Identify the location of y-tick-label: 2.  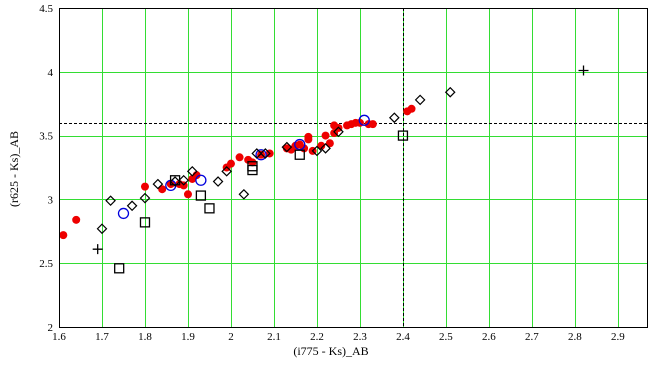
(51, 328).